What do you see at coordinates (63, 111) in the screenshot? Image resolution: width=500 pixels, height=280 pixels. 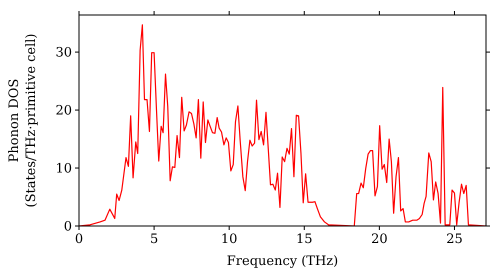 I see `y-tick-label: 20` at bounding box center [63, 111].